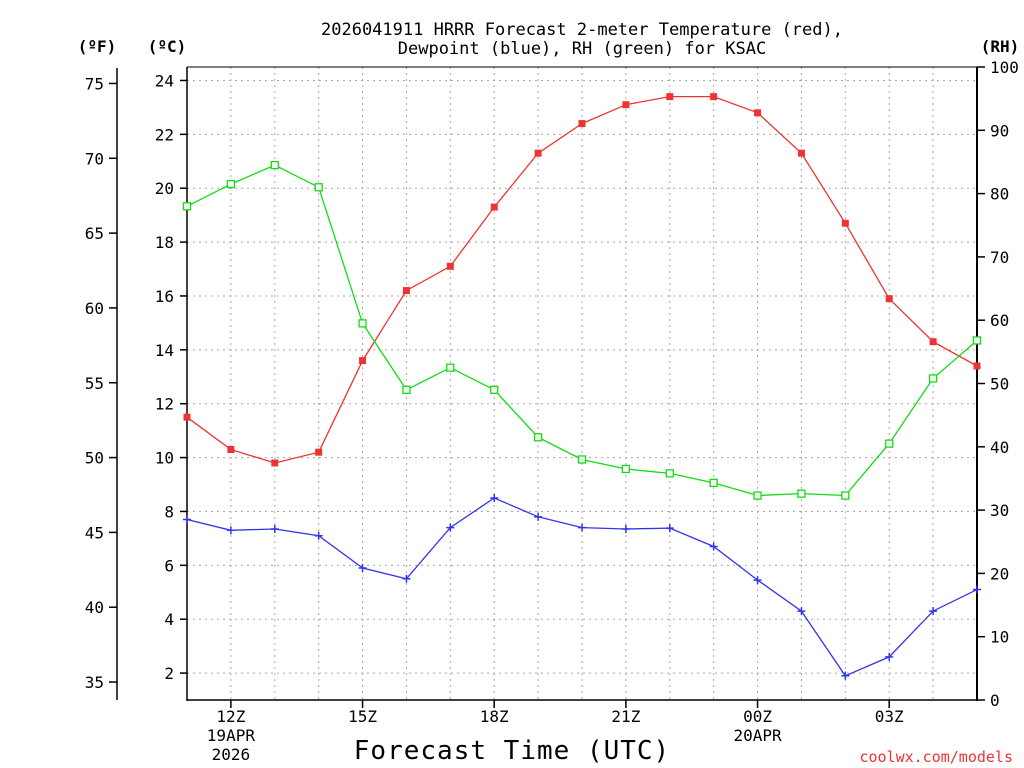 The height and width of the screenshot is (768, 1024). I want to click on celsius-unit-label: (ºC), so click(167, 46).